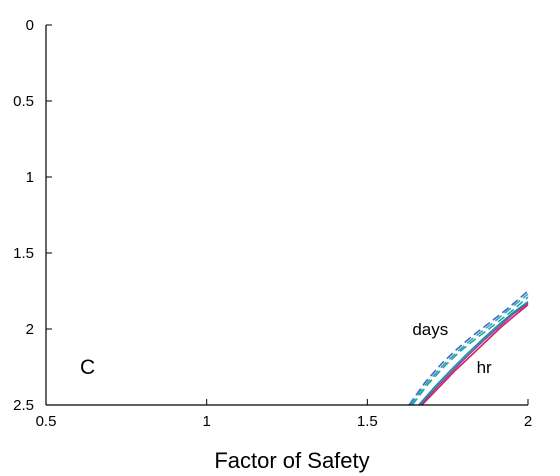 The width and height of the screenshot is (560, 476). I want to click on x-tick-label: 1, so click(206, 421).